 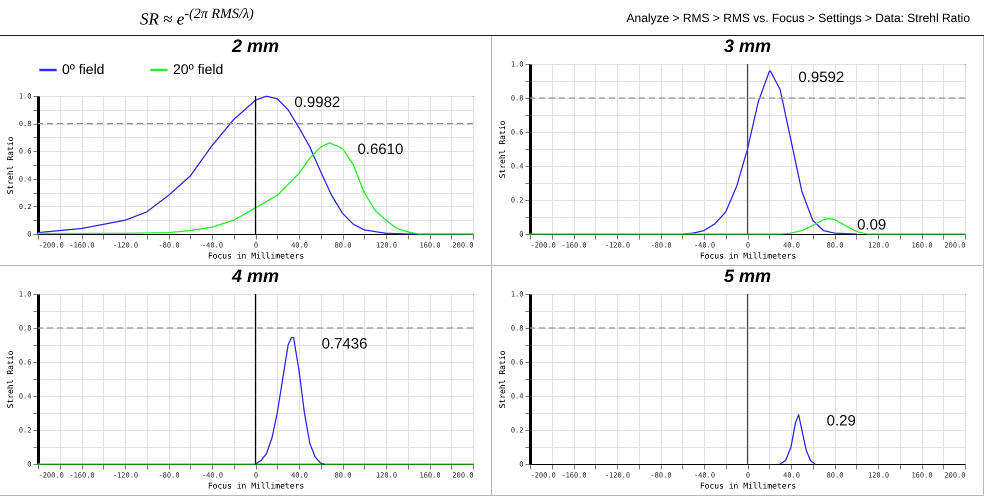 What do you see at coordinates (798, 17) in the screenshot?
I see `text: Analyze > RMS > RMS vs. Focus > Settings > Data: Strehl Ratio` at bounding box center [798, 17].